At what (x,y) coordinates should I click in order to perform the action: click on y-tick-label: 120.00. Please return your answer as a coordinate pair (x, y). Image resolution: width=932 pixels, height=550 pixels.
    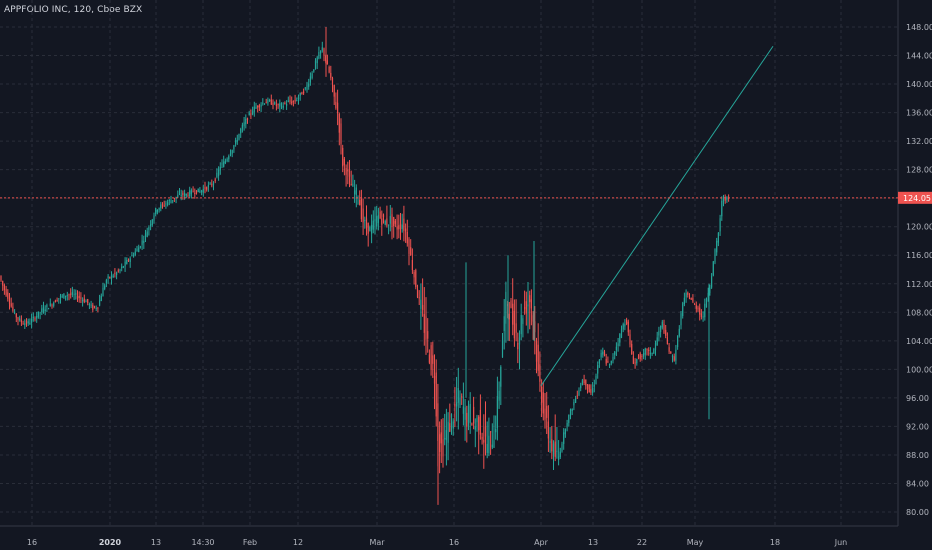
    Looking at the image, I should click on (919, 227).